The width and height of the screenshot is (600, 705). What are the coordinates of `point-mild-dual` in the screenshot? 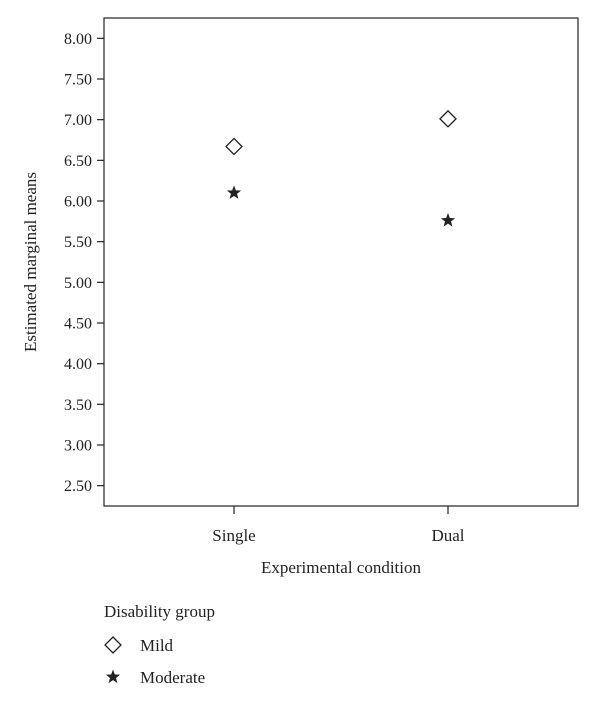 It's located at (448, 118).